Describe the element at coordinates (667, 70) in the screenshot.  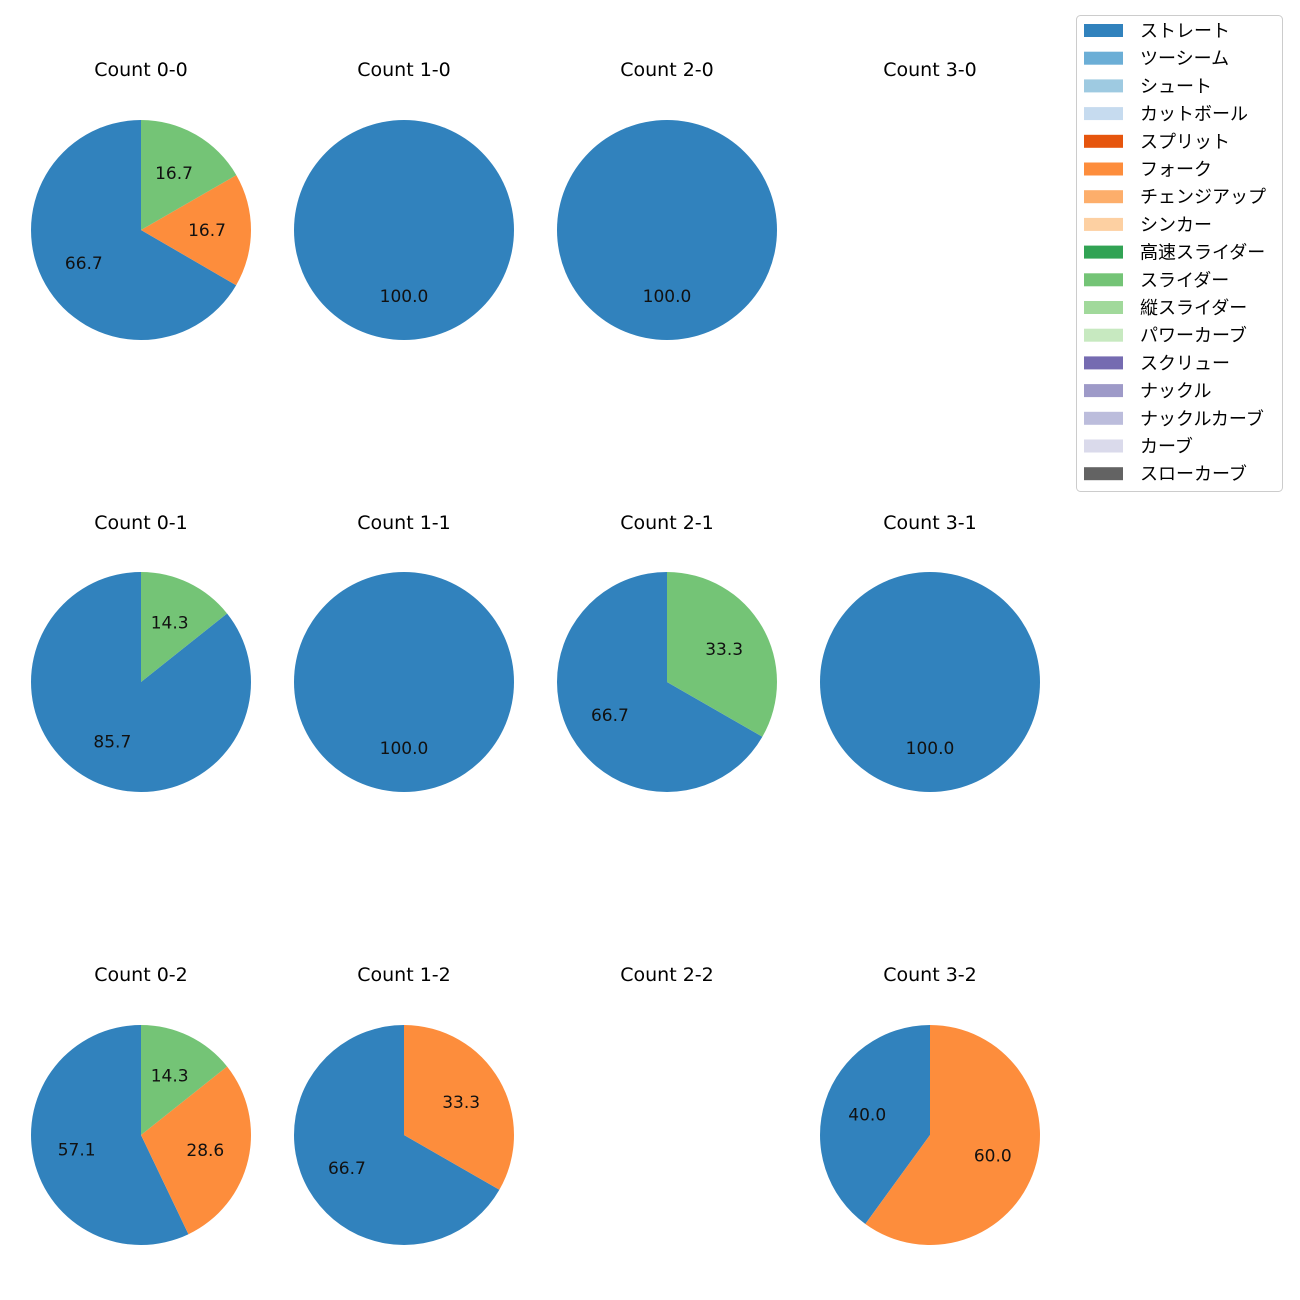
I see `panel-title: Count 2-0` at that location.